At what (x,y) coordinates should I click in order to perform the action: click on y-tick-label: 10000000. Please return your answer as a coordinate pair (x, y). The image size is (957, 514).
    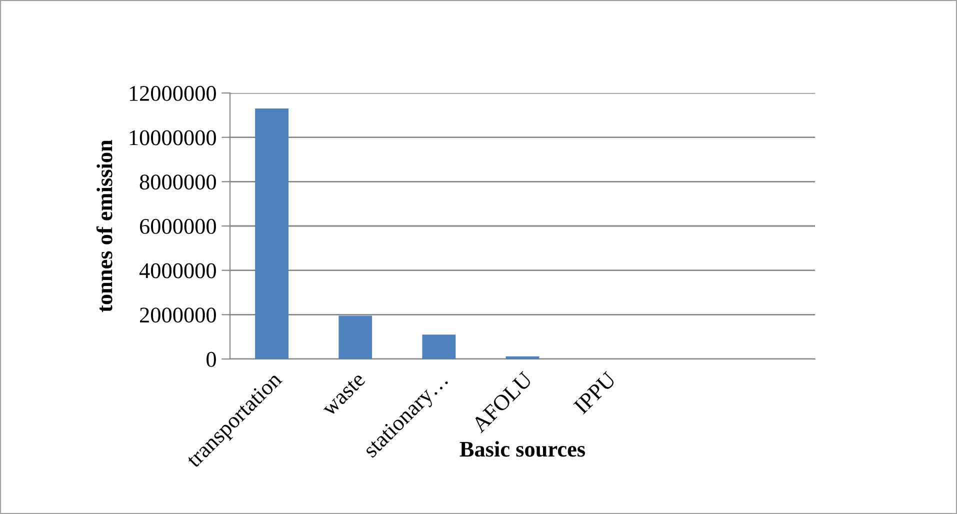
    Looking at the image, I should click on (173, 138).